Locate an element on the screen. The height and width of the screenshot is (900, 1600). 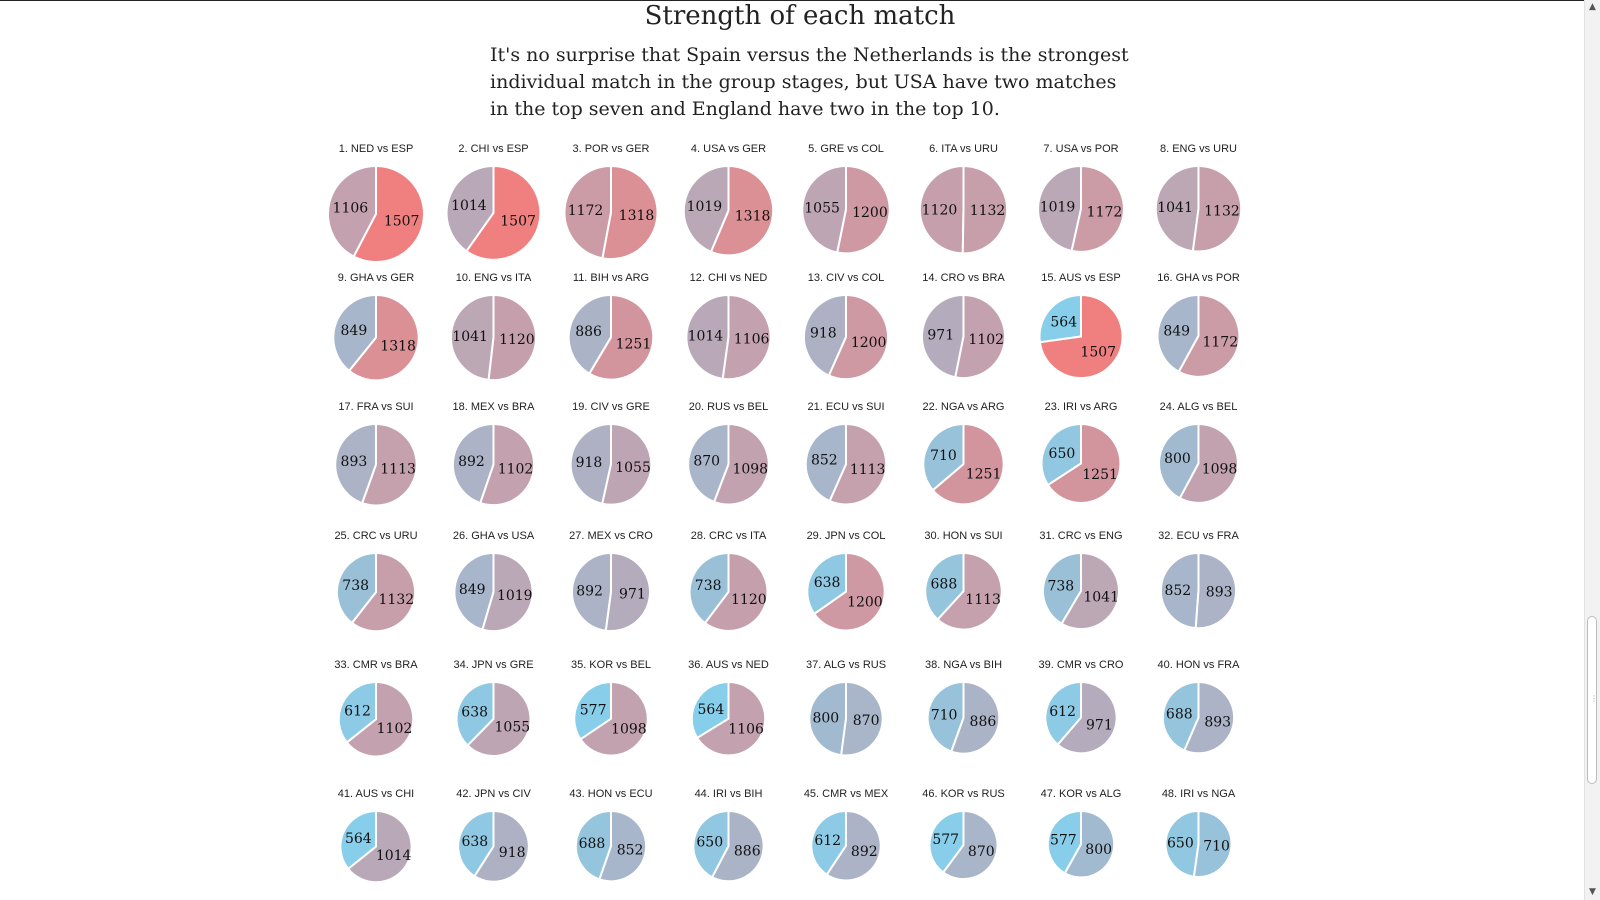
down-arrow-icon: ▼ is located at coordinates (1592, 892).